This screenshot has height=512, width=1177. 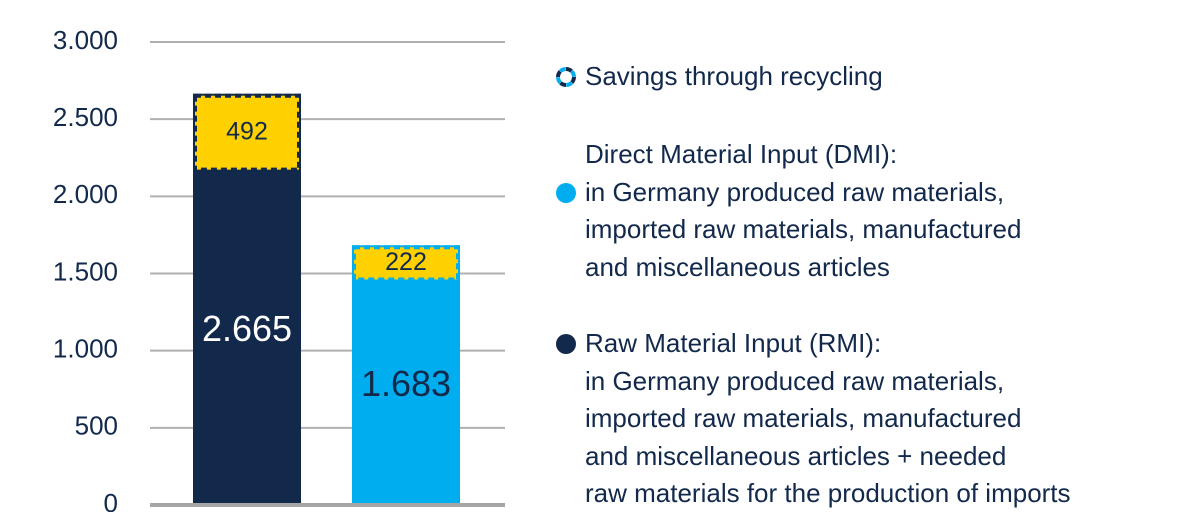 What do you see at coordinates (111, 500) in the screenshot?
I see `y-tick-label: 0` at bounding box center [111, 500].